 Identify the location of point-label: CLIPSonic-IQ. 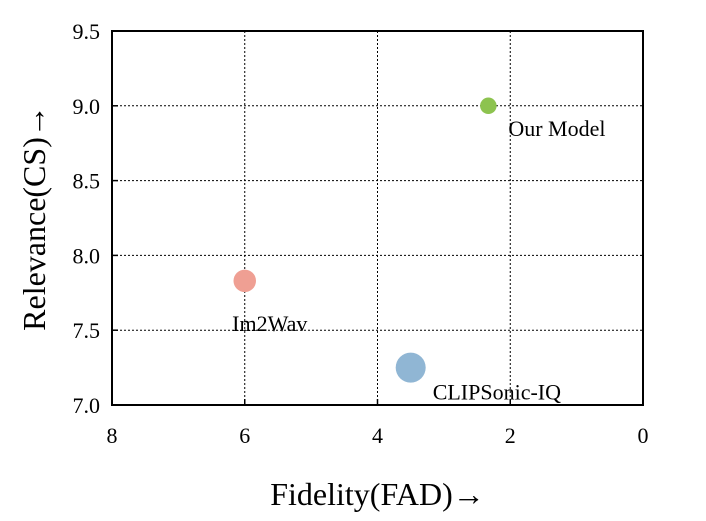
(497, 392).